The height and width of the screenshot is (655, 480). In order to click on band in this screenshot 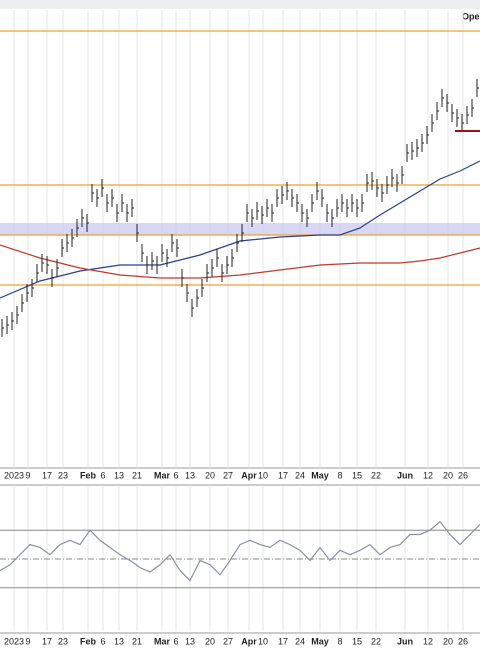, I will do `click(240, 229)`.